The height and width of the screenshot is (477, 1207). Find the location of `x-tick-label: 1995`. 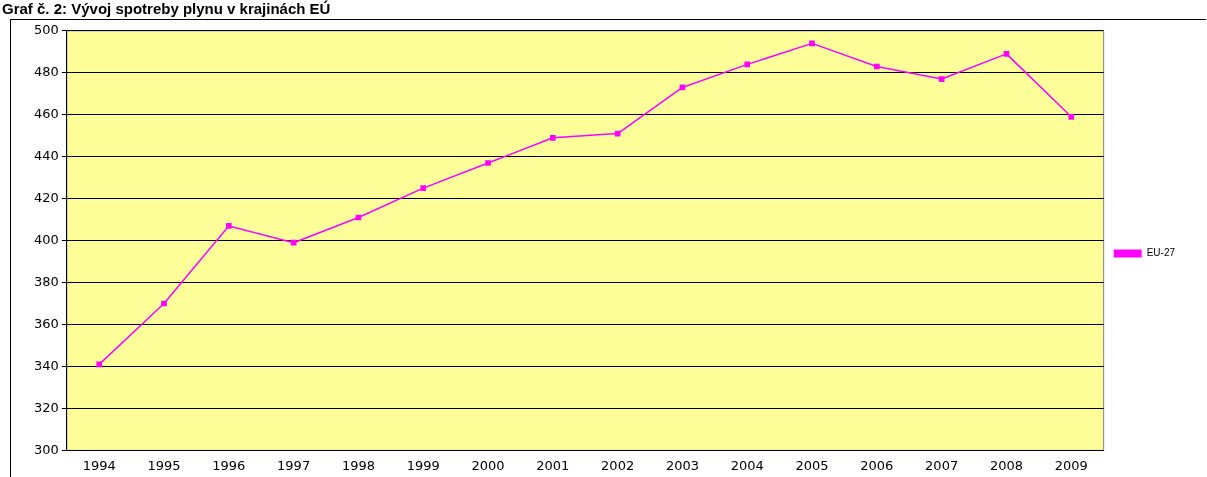

x-tick-label: 1995 is located at coordinates (164, 465).